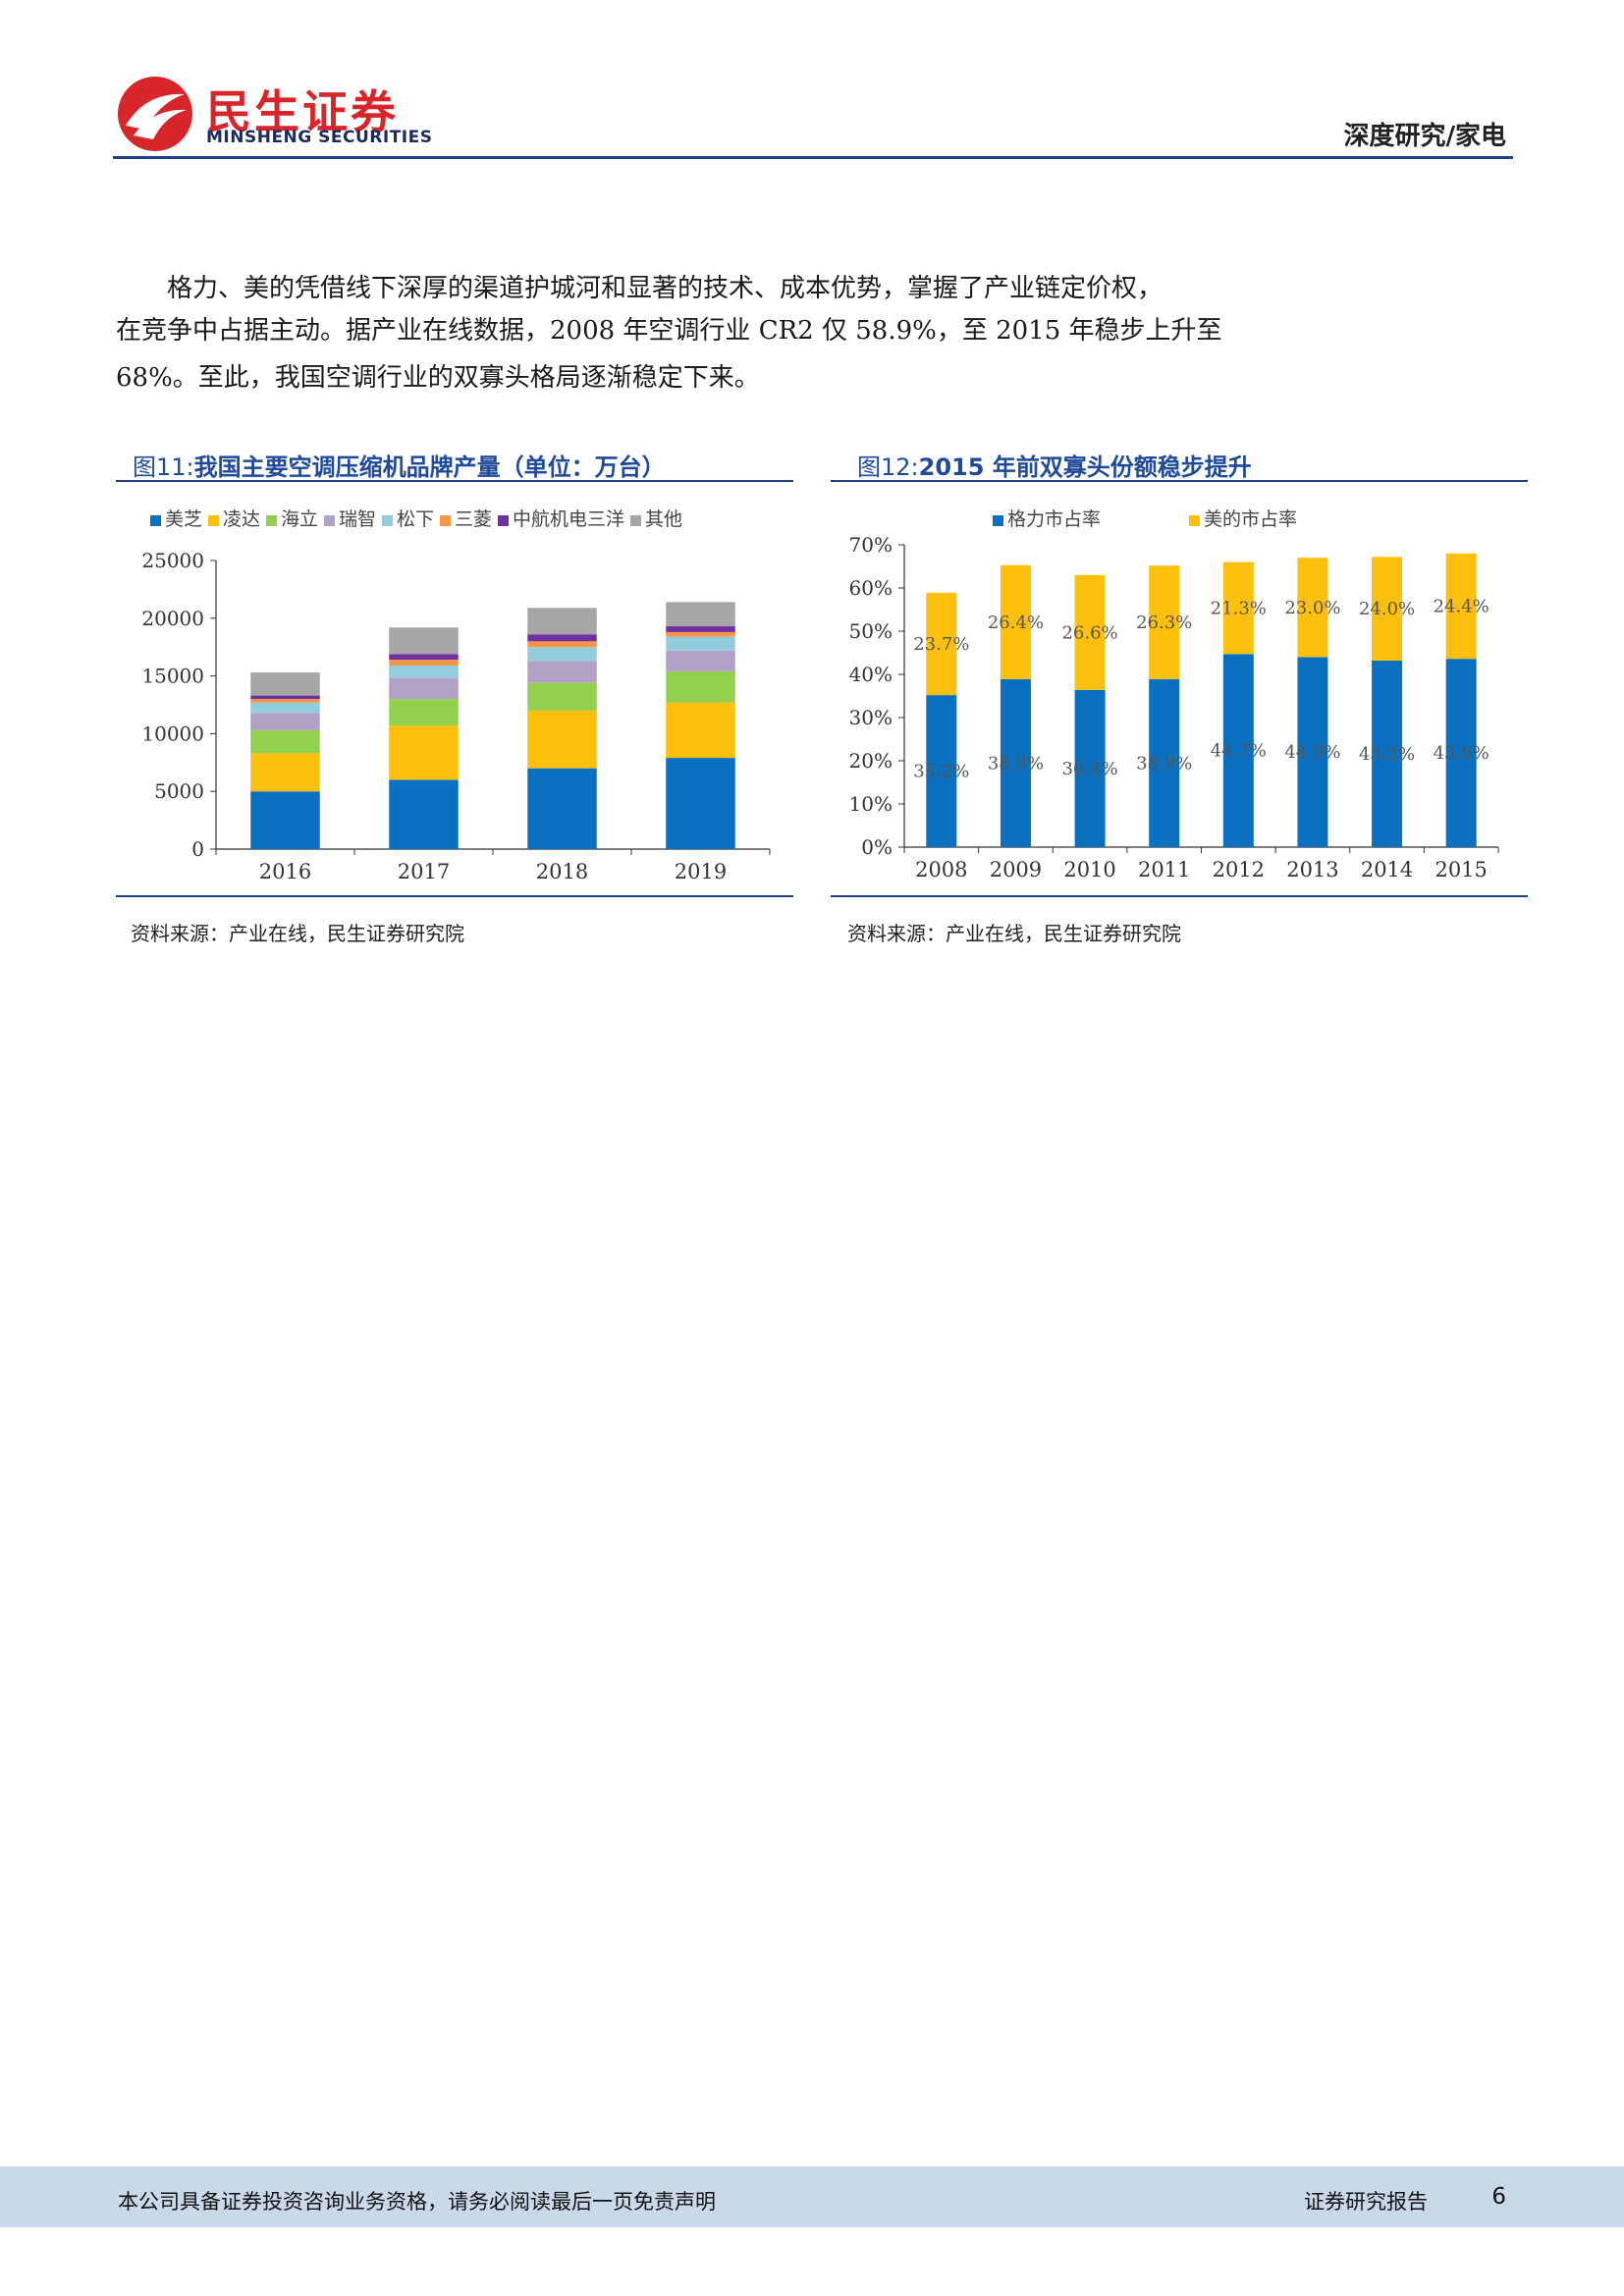  I want to click on logo-chinese-name: 民生证券, so click(302, 111).